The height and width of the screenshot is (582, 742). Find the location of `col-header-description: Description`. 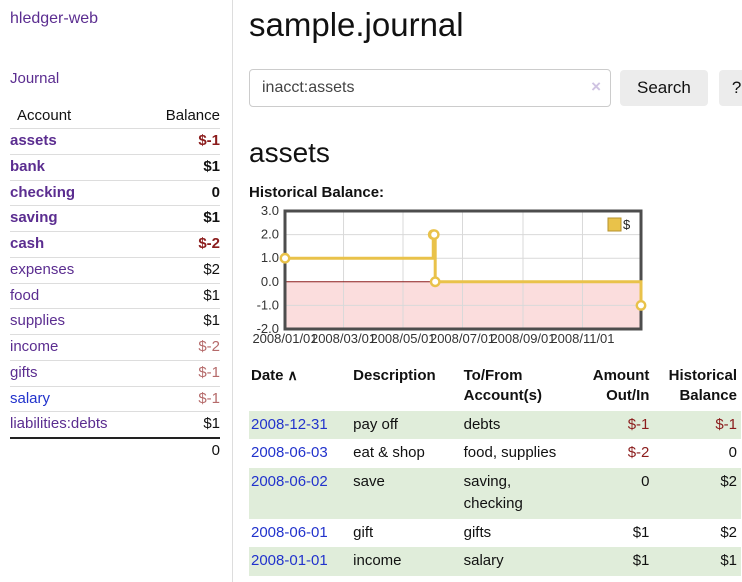

col-header-description: Description is located at coordinates (394, 375).